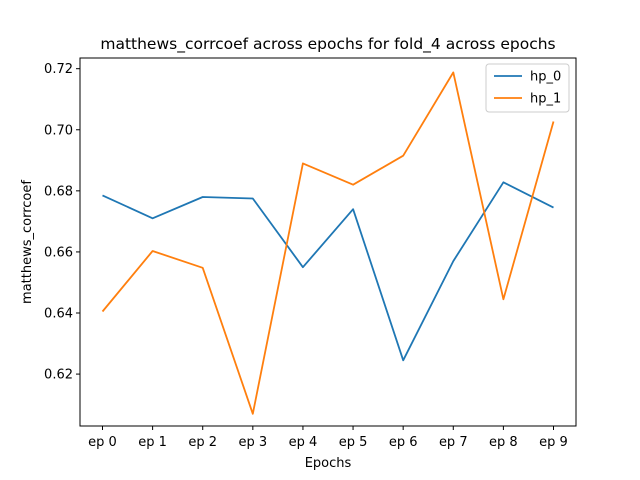 The width and height of the screenshot is (640, 480). Describe the element at coordinates (527, 88) in the screenshot. I see `legend: hp_0 hp_1` at that location.